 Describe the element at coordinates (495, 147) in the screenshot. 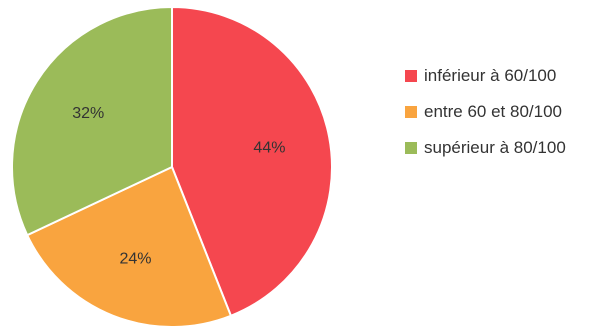

I see `legend-label: supérieur à 80/100` at that location.